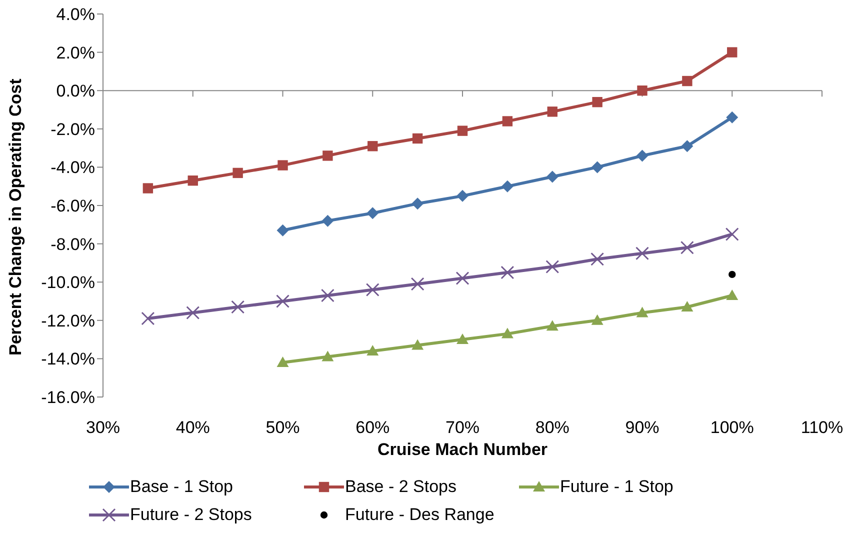 Image resolution: width=855 pixels, height=538 pixels. What do you see at coordinates (642, 428) in the screenshot?
I see `x-tick-label: 90%` at bounding box center [642, 428].